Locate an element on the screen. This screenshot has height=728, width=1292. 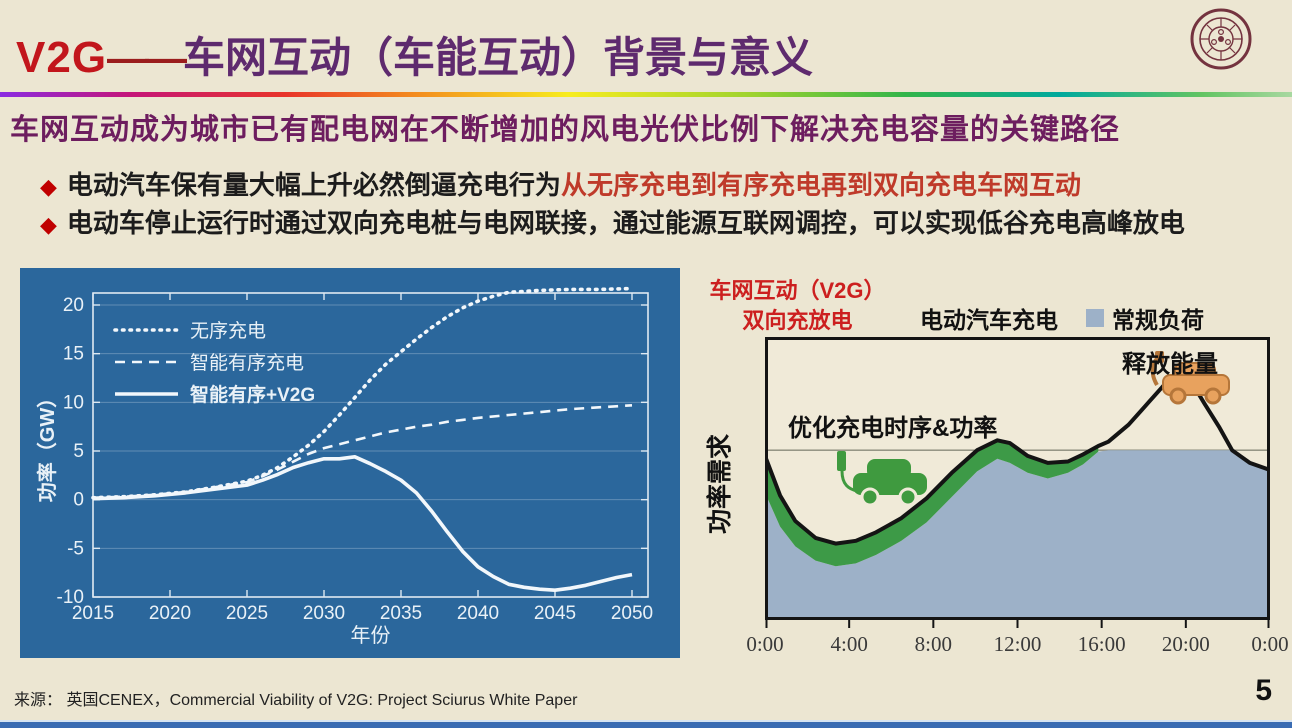
annotation-release-energy: 释放能量 is located at coordinates (1170, 364).